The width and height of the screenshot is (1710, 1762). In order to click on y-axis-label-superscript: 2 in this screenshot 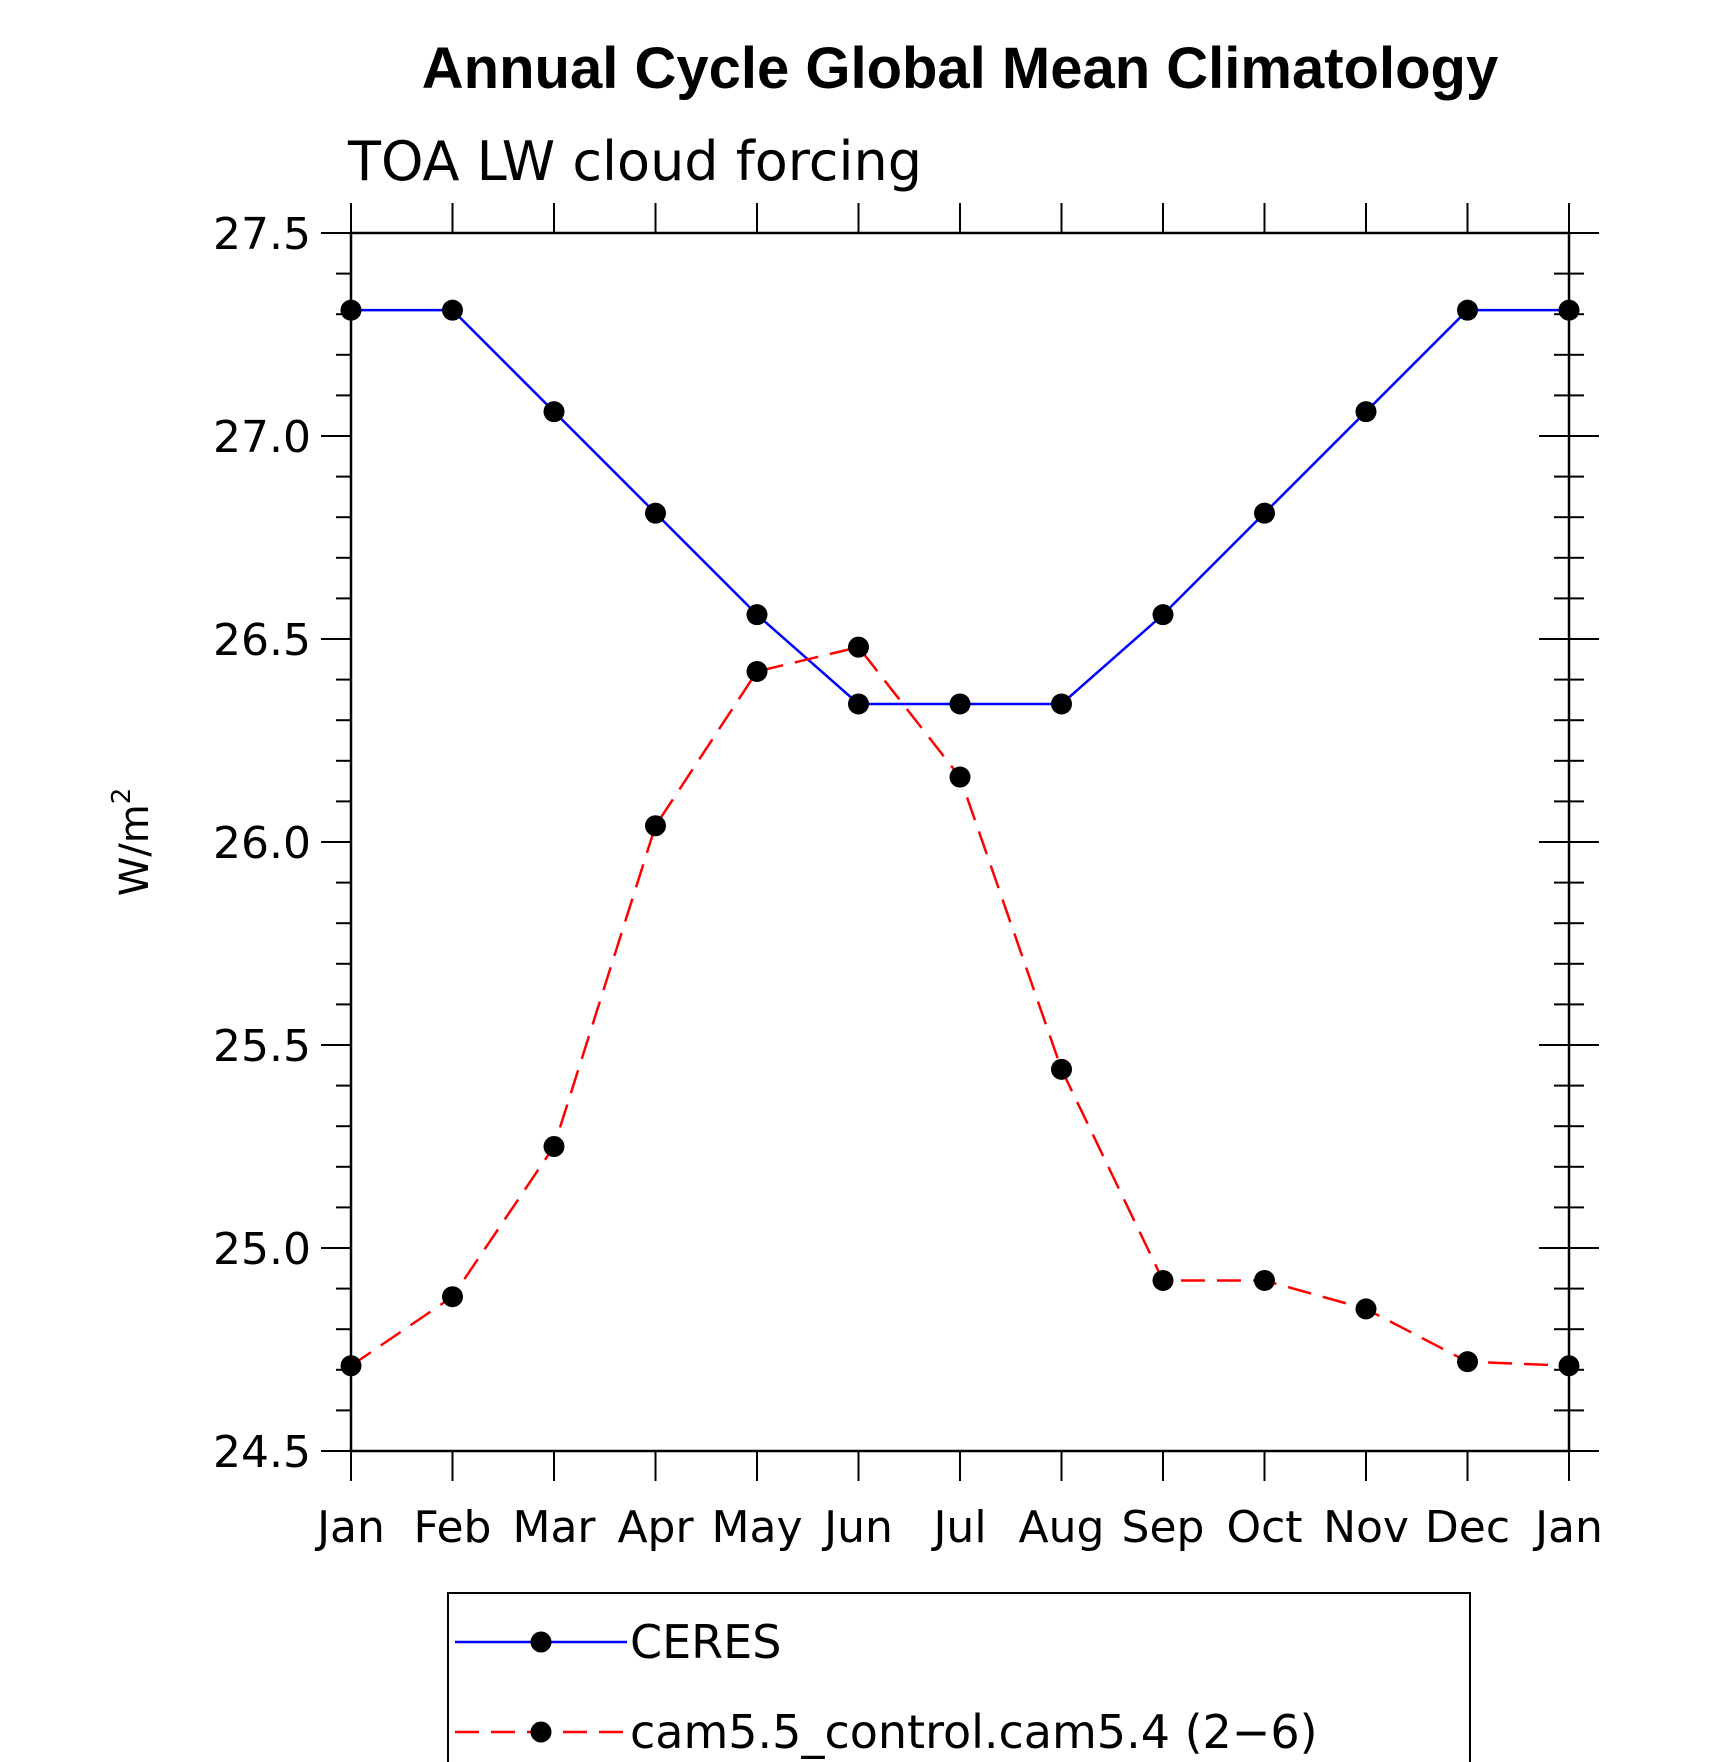, I will do `click(122, 796)`.